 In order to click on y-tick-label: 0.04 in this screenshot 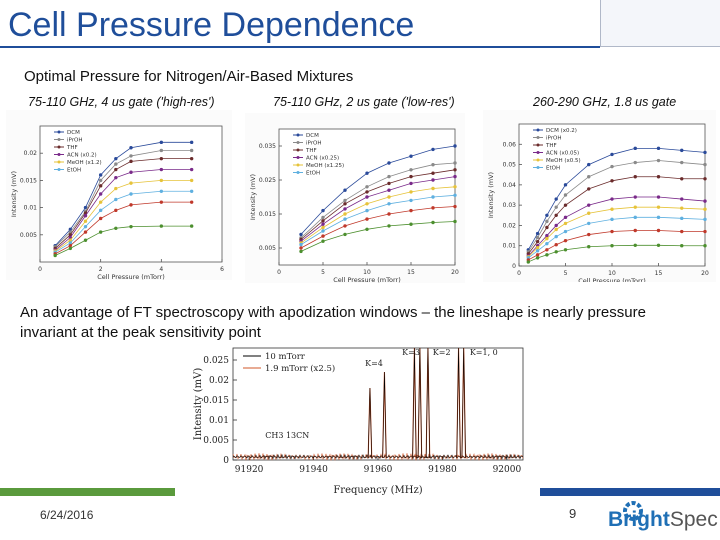, I will do `click(510, 185)`.